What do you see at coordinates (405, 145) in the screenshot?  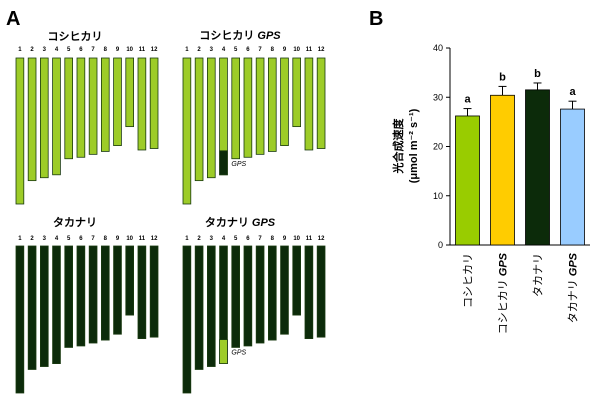 I see `y-axis-title: 光合成速度 (μmol m⁻² s⁻¹)` at bounding box center [405, 145].